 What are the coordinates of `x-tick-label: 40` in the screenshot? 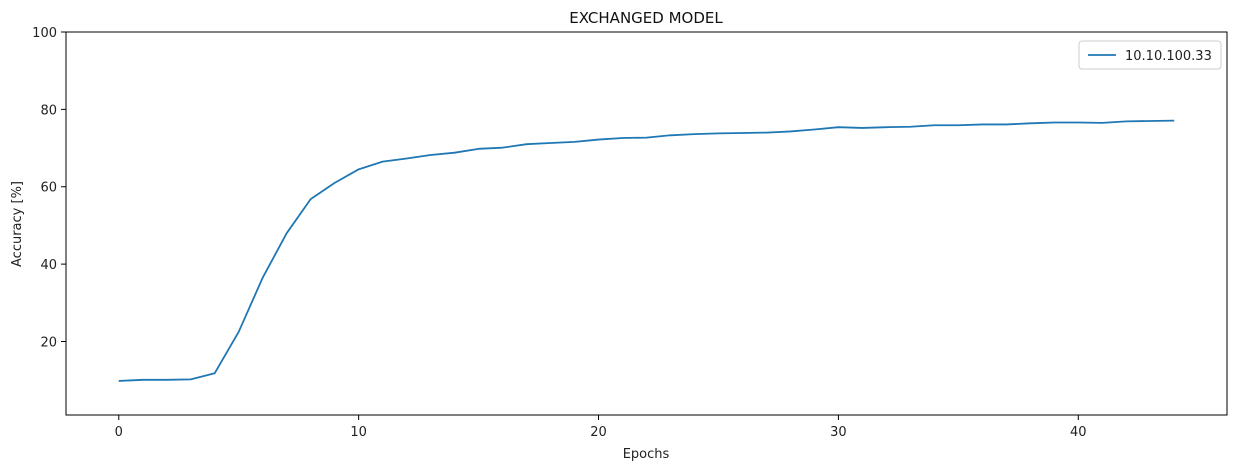 It's located at (1078, 432).